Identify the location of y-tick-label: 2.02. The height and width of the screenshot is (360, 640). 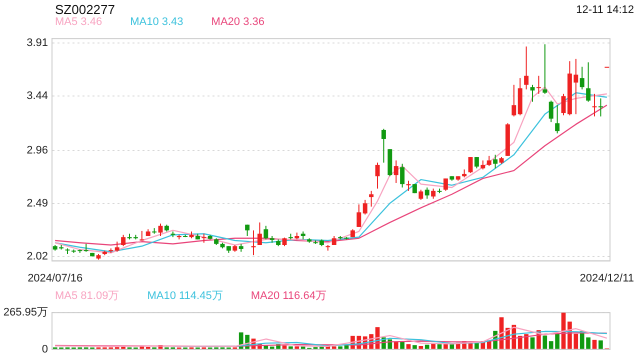
(37, 256).